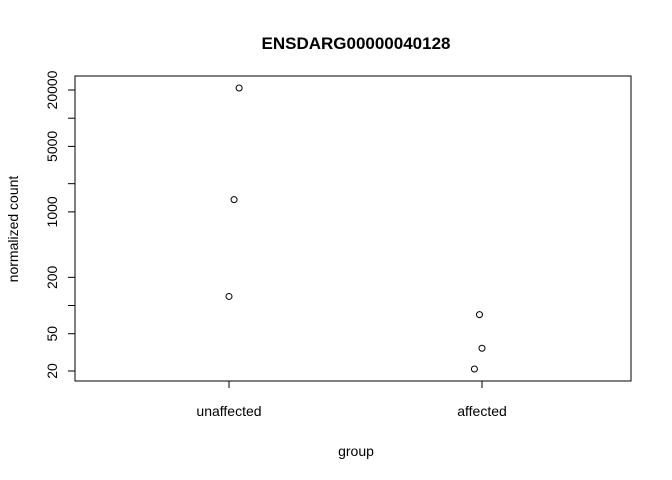  Describe the element at coordinates (52, 146) in the screenshot. I see `y-tick-label: 5000` at that location.